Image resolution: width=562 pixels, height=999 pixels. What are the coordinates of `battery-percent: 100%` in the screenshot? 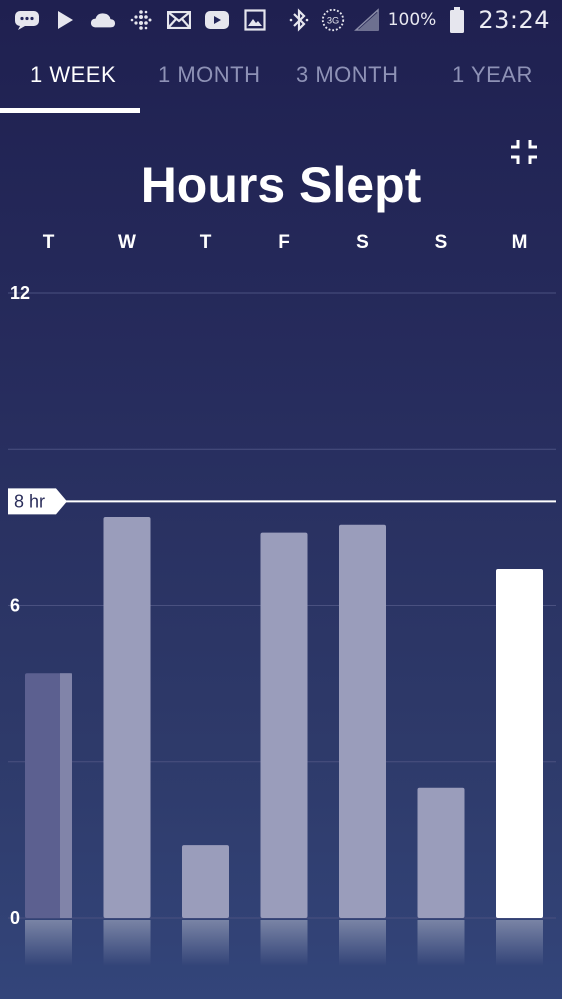 It's located at (412, 20).